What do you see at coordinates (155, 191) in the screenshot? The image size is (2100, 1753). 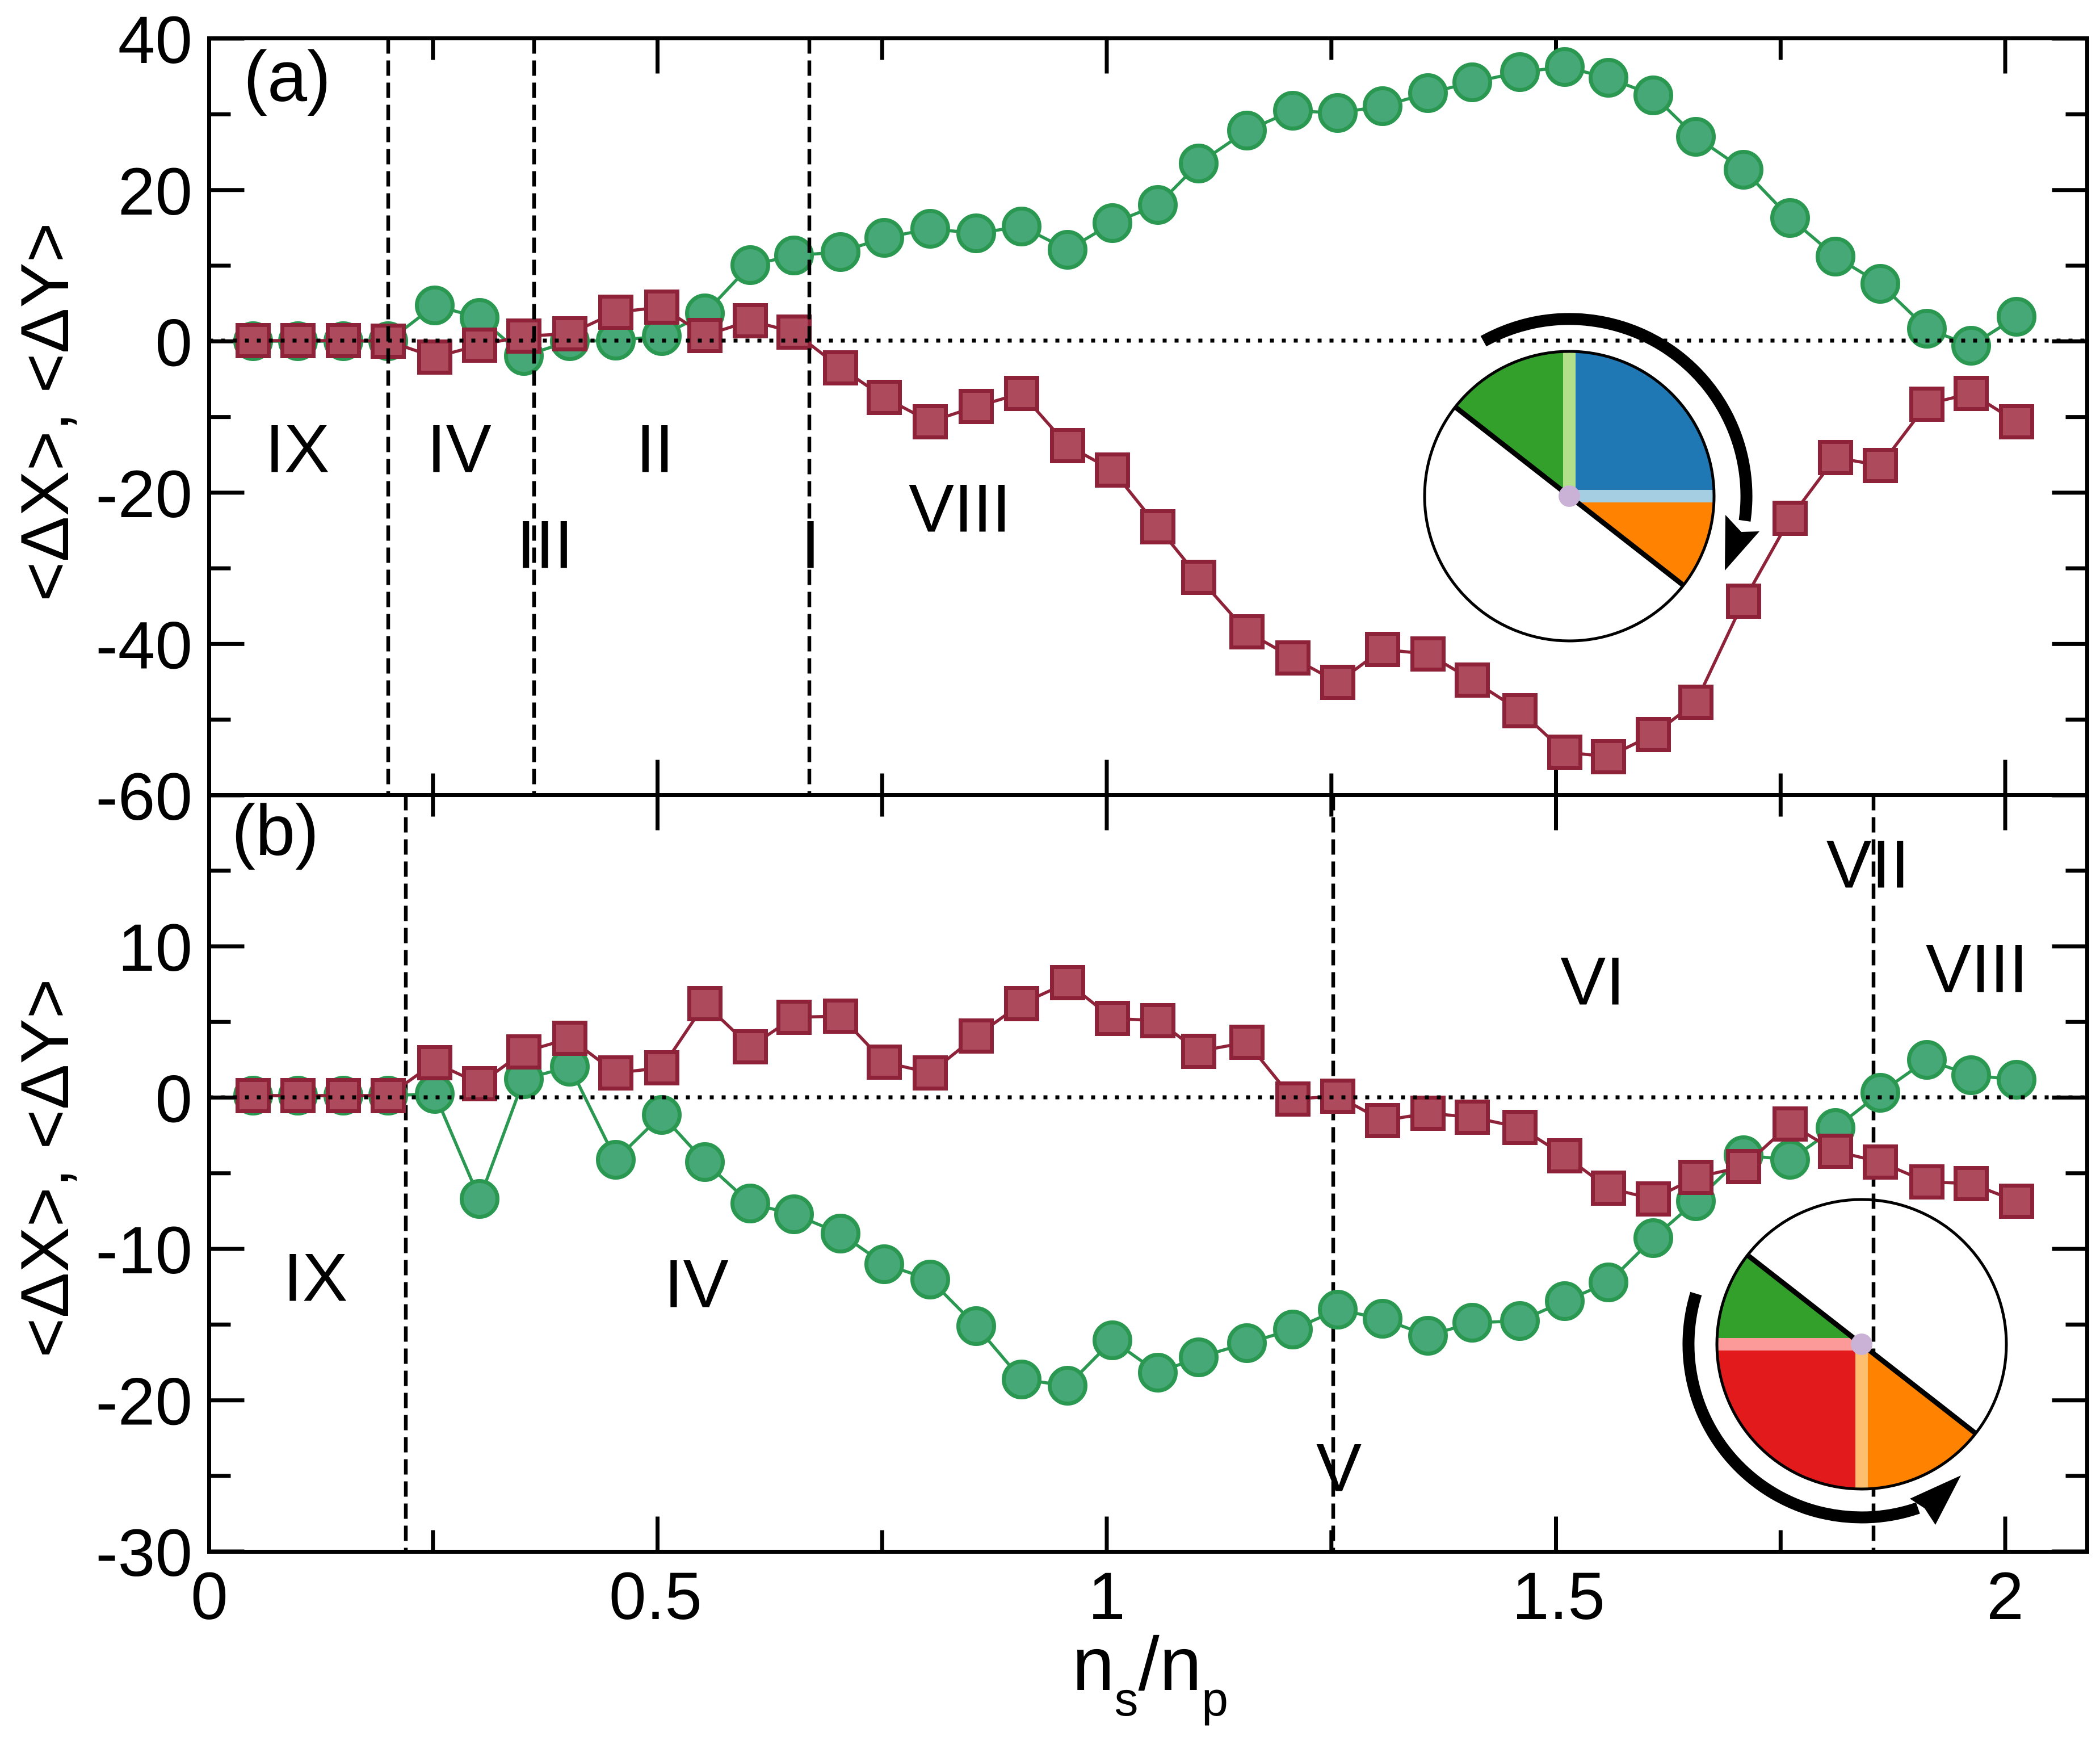 I see `svg-text: 20` at bounding box center [155, 191].